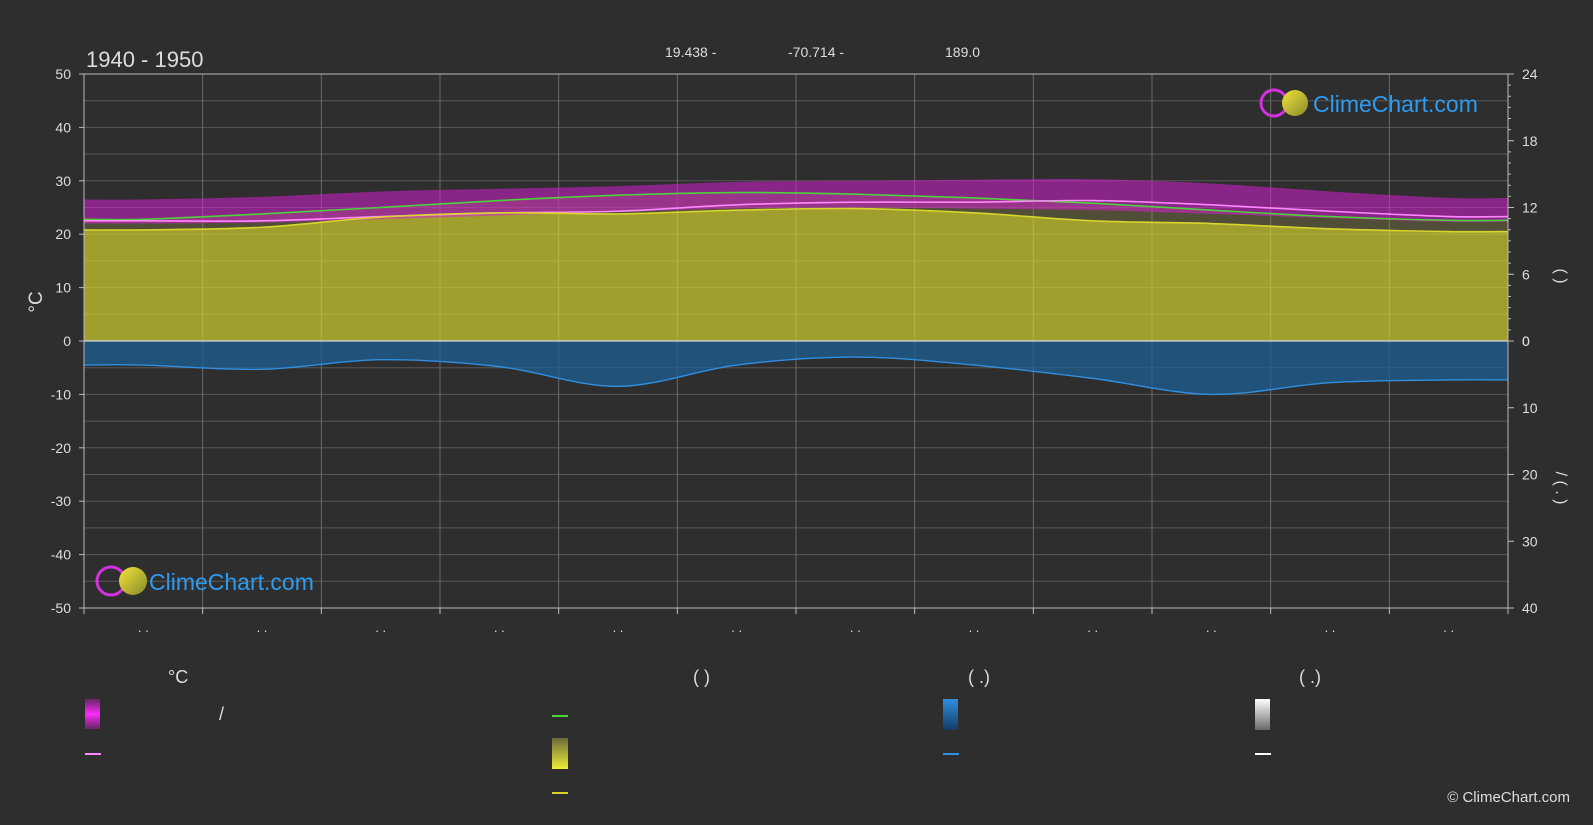  Describe the element at coordinates (1530, 208) in the screenshot. I see `right-top-tick-label: 12` at that location.